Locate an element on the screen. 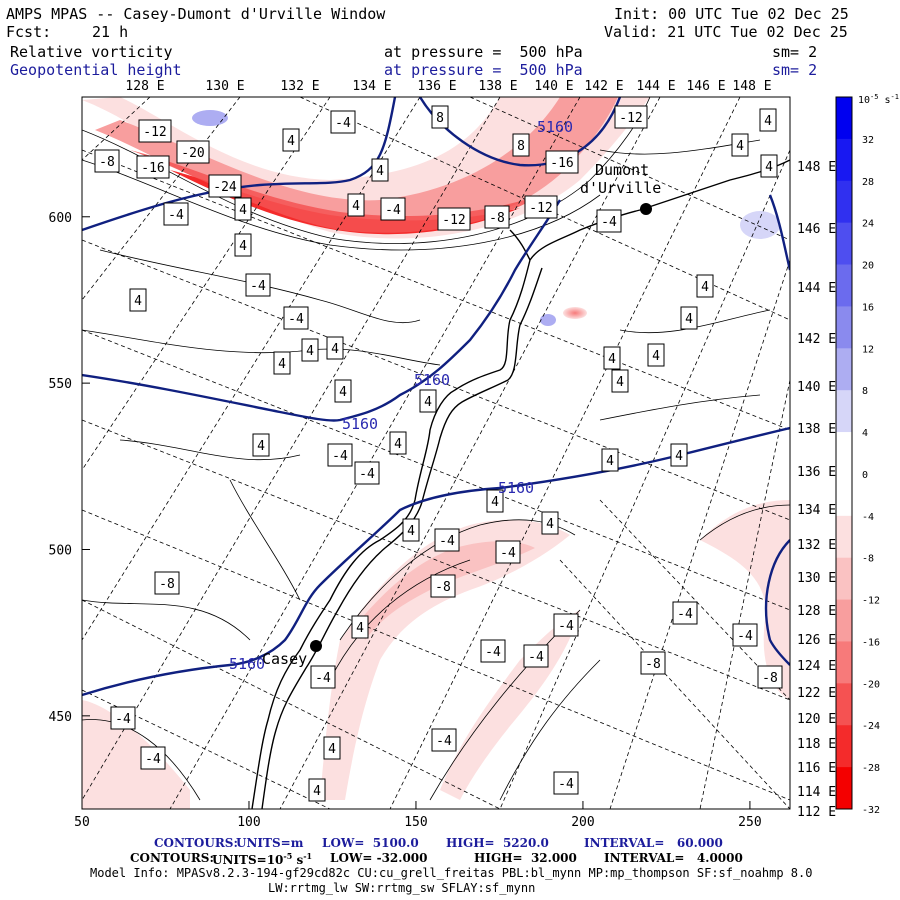 The width and height of the screenshot is (900, 900). right-lat-label: 120 E is located at coordinates (816, 719).